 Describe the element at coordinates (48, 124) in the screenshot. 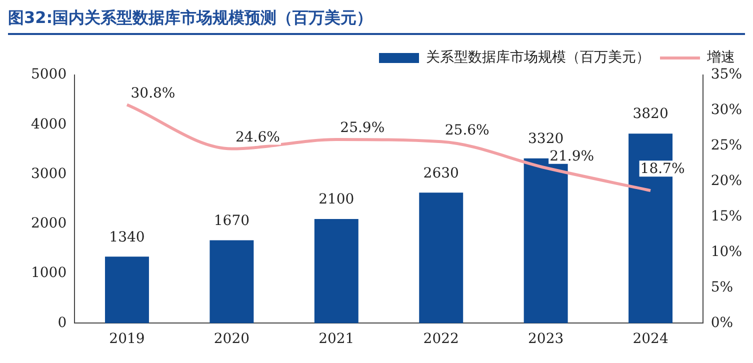

I see `y-tick-label: 4000` at that location.